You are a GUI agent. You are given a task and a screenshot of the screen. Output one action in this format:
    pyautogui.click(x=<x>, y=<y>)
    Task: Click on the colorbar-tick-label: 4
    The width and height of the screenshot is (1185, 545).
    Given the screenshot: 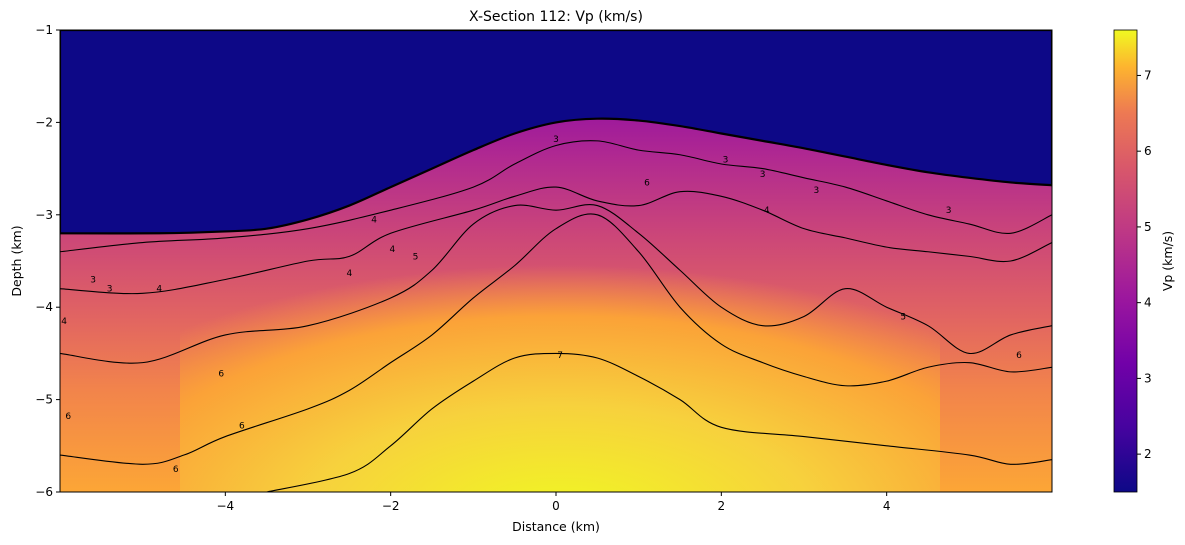 What is the action you would take?
    pyautogui.click(x=1148, y=303)
    